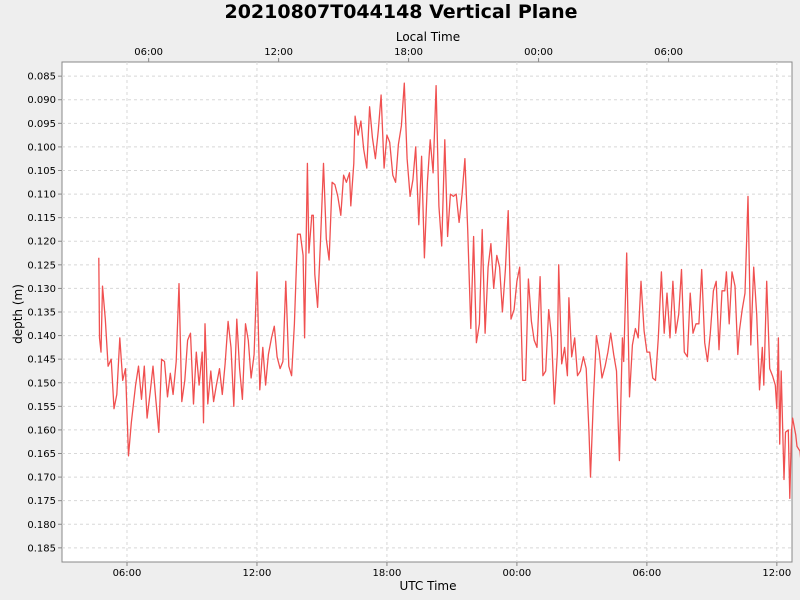 Image resolution: width=800 pixels, height=600 pixels. What do you see at coordinates (428, 37) in the screenshot?
I see `x2-axis-title: Local Time` at bounding box center [428, 37].